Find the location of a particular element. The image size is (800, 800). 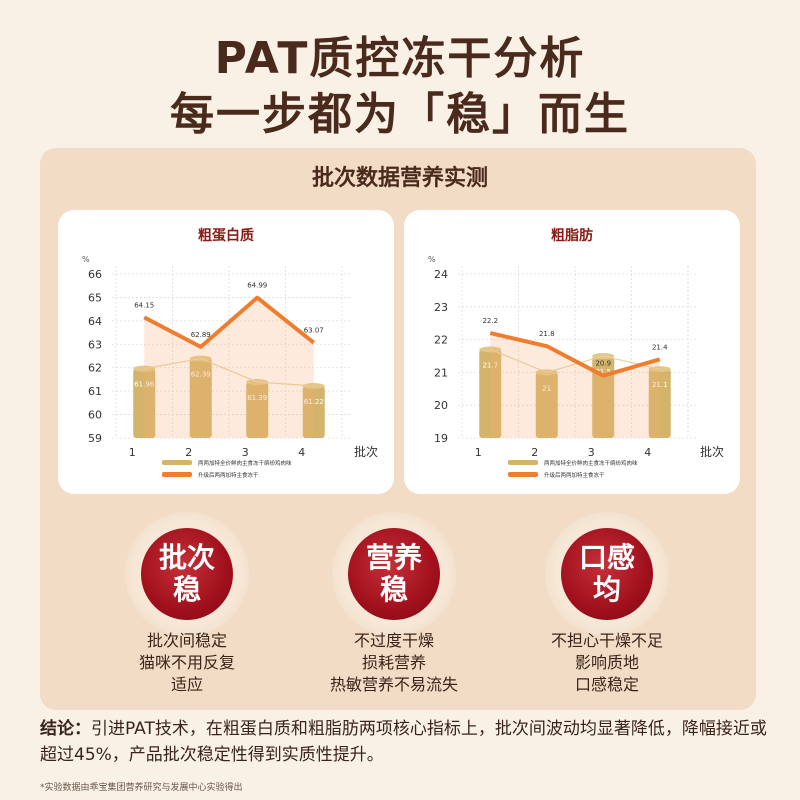

badge-circle: 营养 稳 is located at coordinates (394, 574).